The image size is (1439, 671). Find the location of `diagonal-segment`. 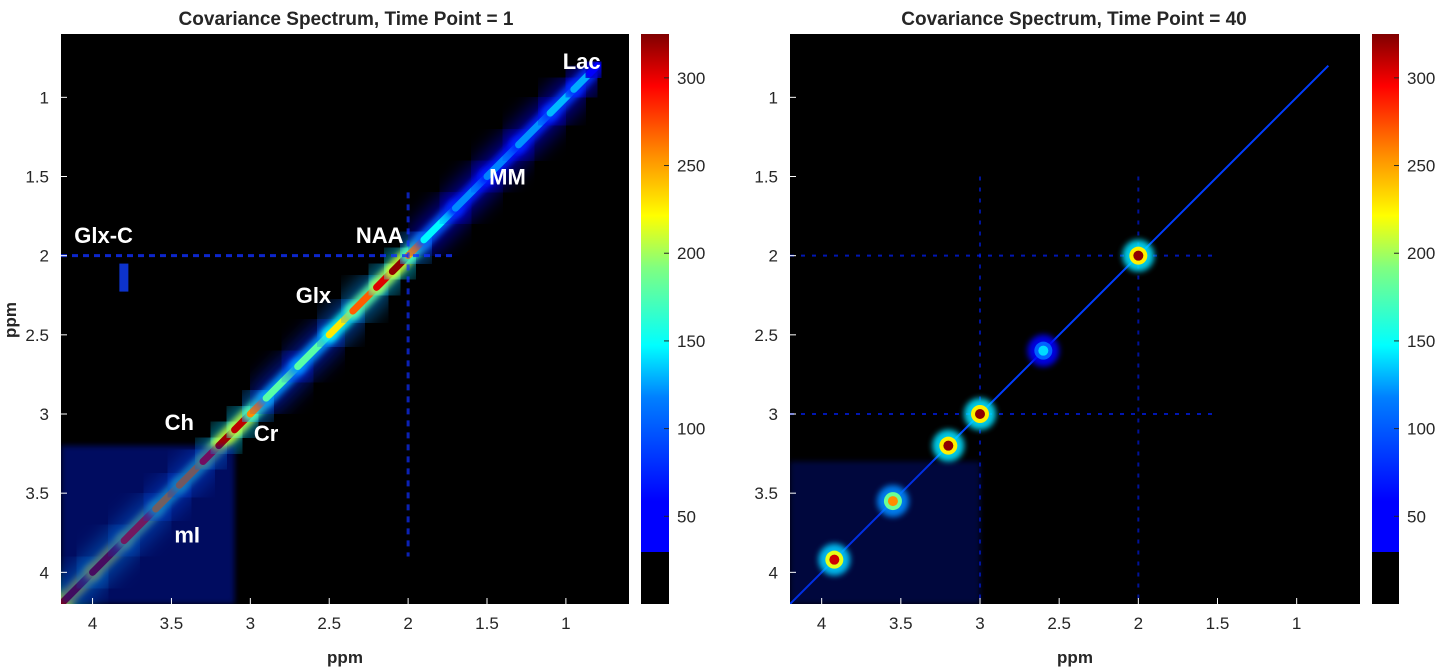

diagonal-segment is located at coordinates (593, 70).